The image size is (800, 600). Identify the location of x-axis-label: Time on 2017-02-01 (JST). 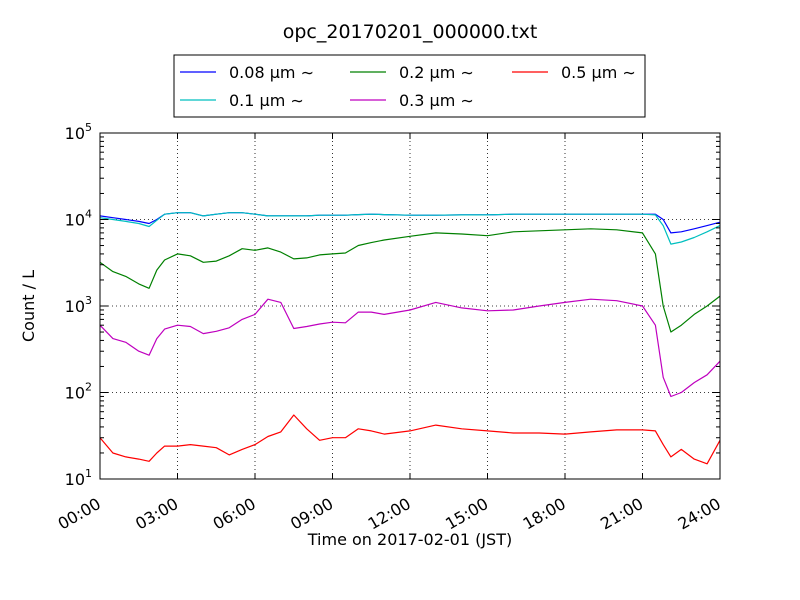
(409, 539).